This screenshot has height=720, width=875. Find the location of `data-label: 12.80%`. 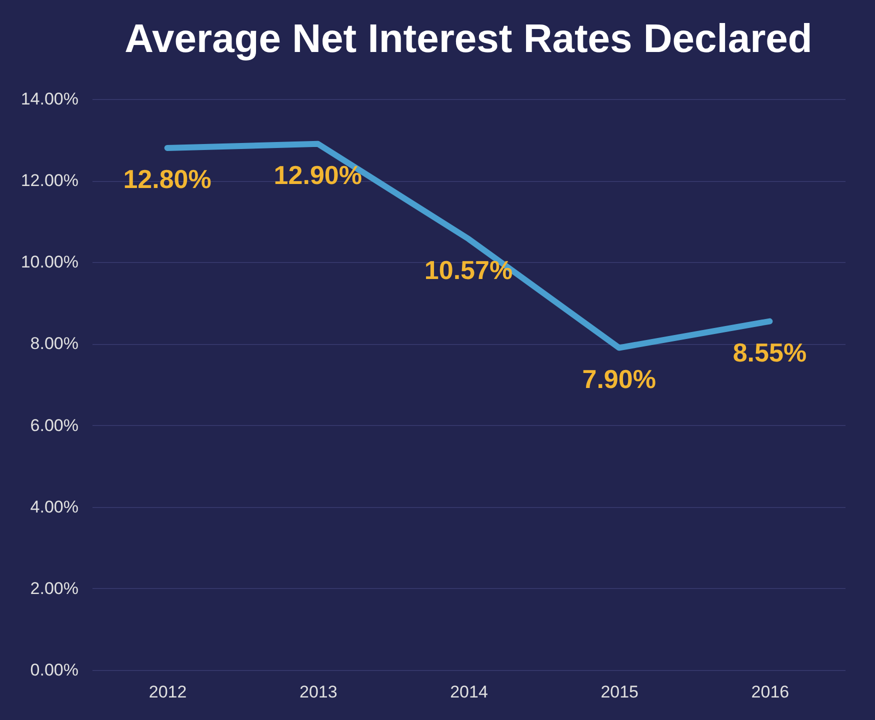

data-label: 12.80% is located at coordinates (167, 179).